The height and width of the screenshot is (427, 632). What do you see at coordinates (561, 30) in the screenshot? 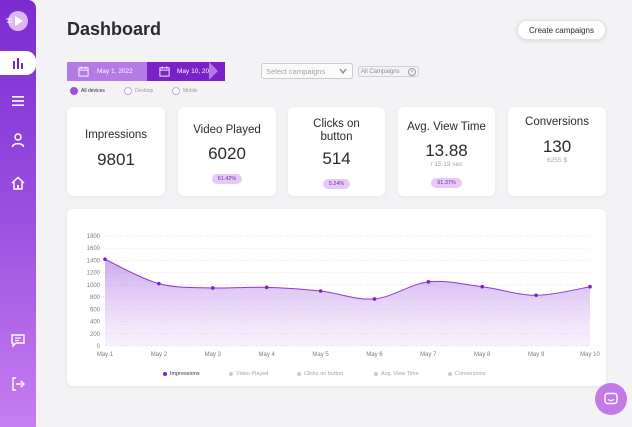
I see `create-campaigns-button: Create campaigns` at bounding box center [561, 30].